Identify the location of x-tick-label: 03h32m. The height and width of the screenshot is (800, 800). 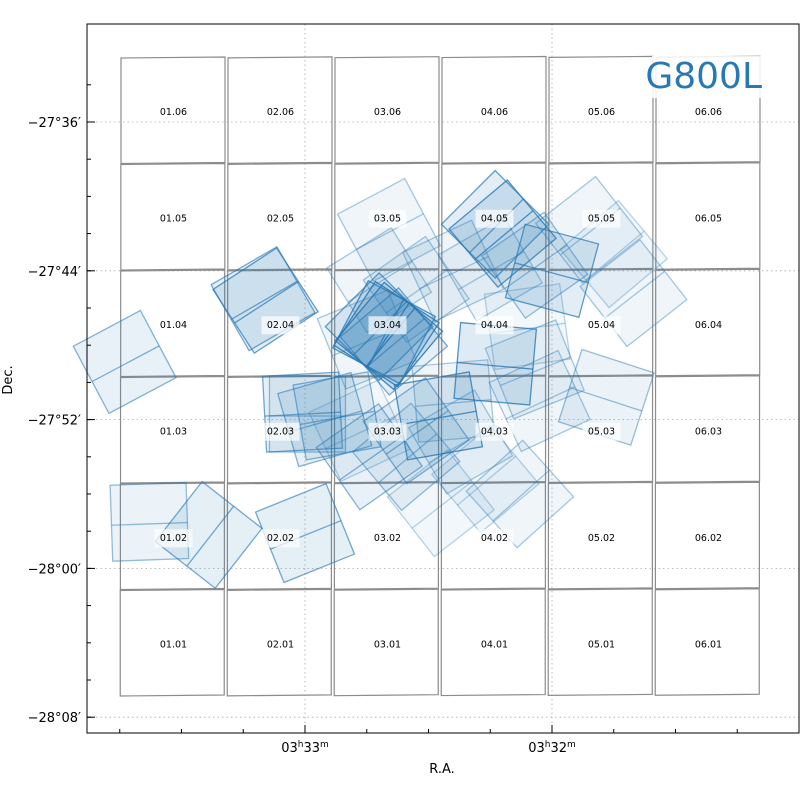
(552, 748).